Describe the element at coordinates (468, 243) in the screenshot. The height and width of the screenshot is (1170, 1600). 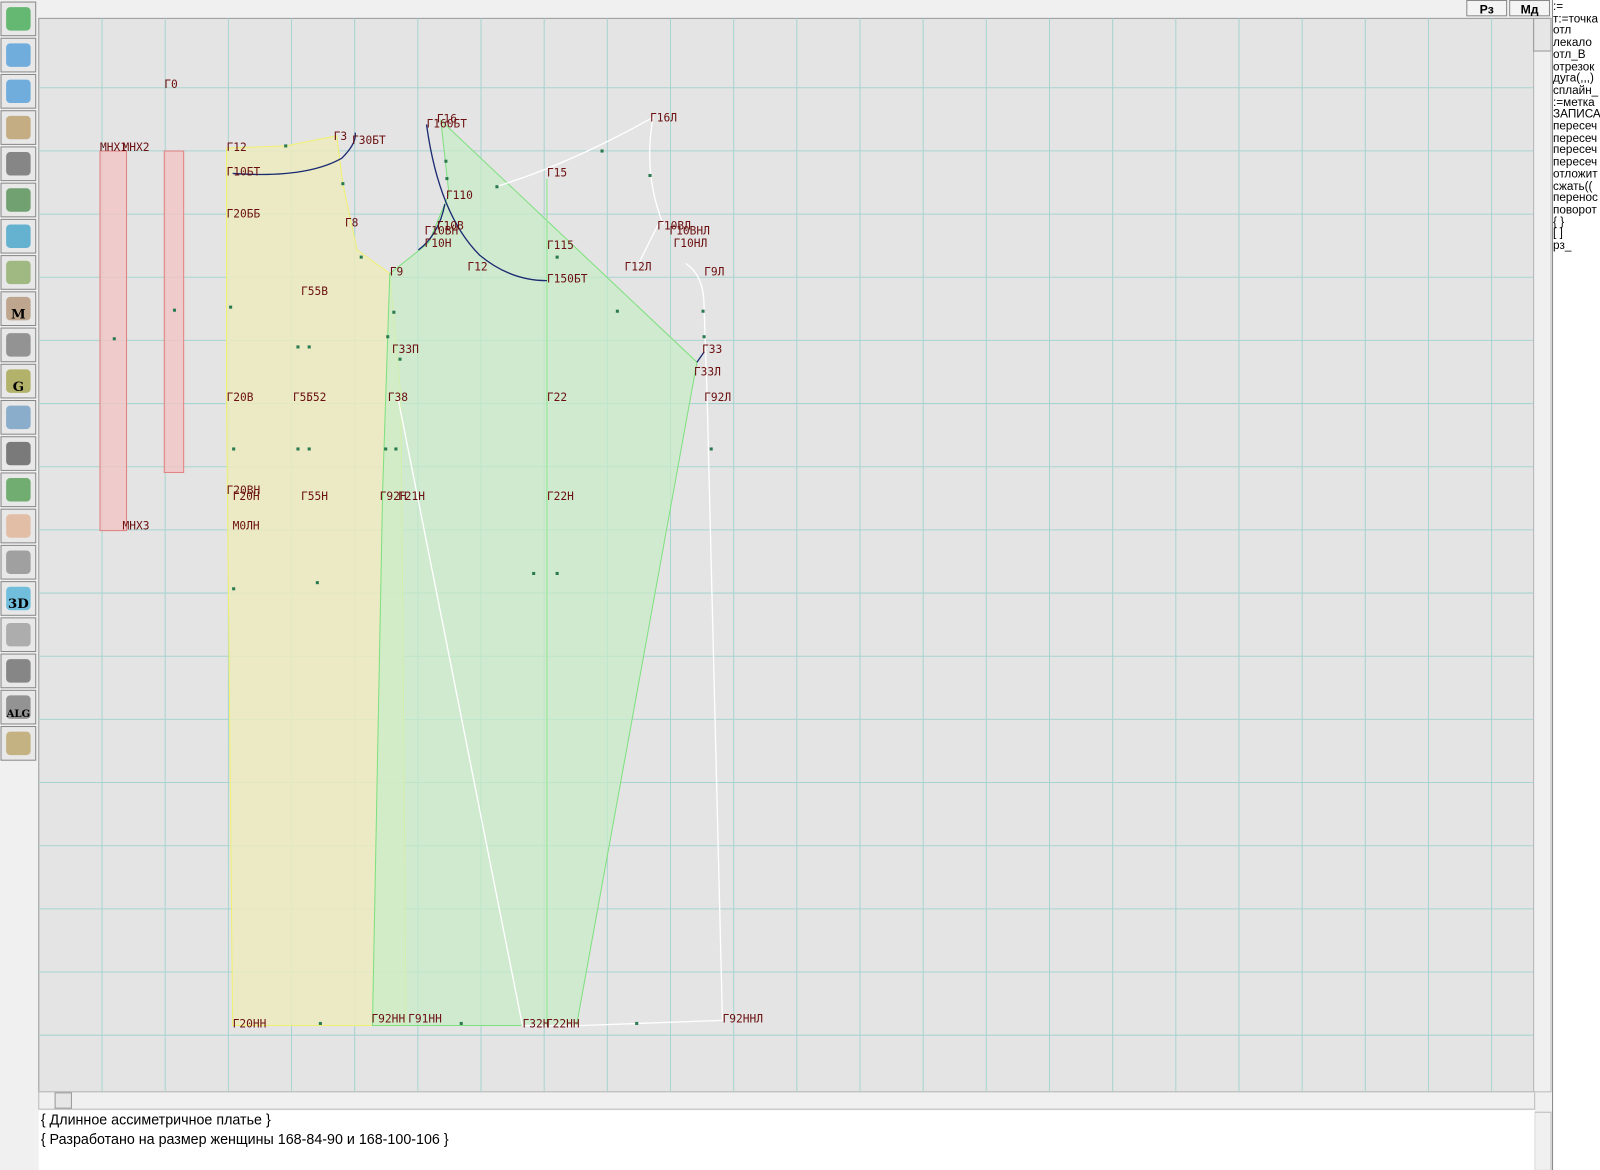
I see `curve` at that location.